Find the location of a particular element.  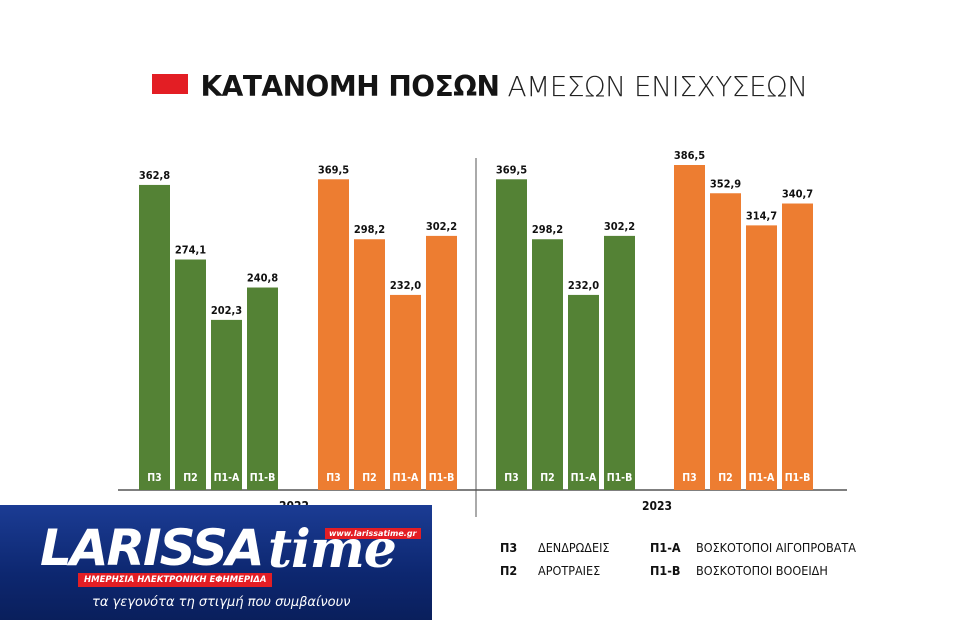

logo-name-larissa: LARISSA is located at coordinates (152, 548).